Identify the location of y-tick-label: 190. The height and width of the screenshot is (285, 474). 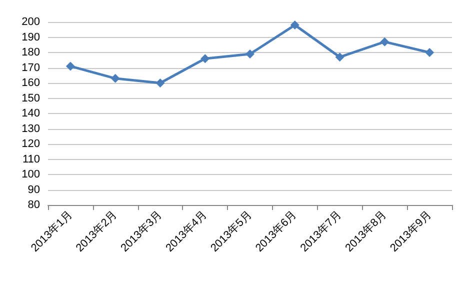
(31, 37).